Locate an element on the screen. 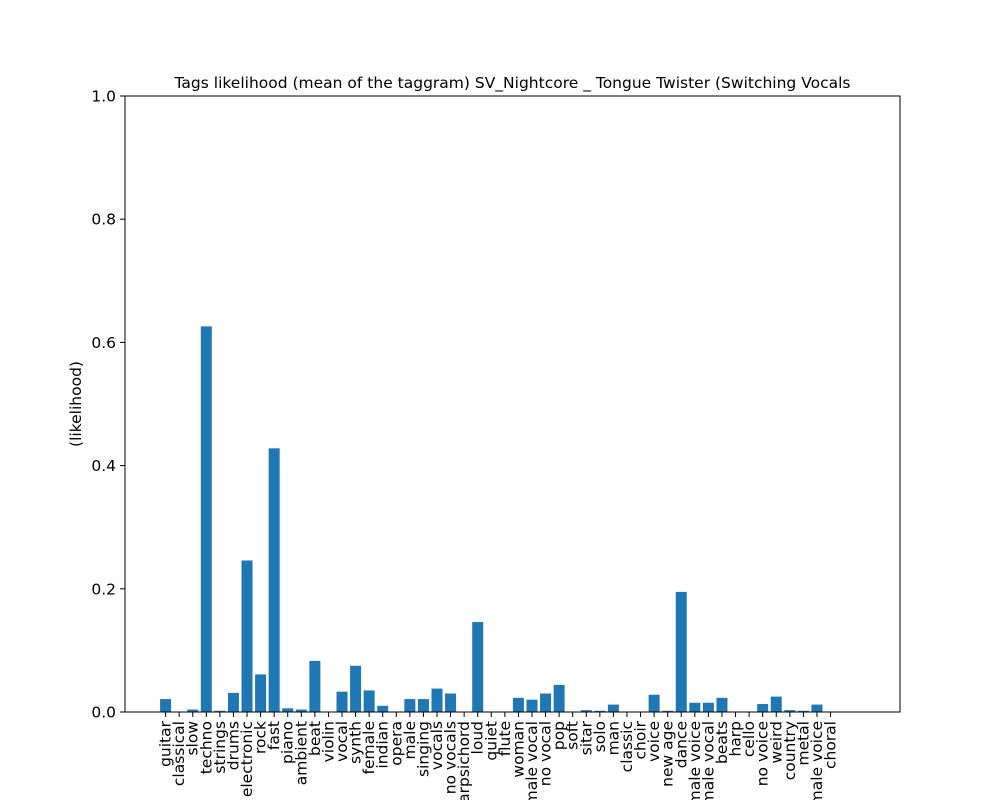  bar-country is located at coordinates (790, 711).